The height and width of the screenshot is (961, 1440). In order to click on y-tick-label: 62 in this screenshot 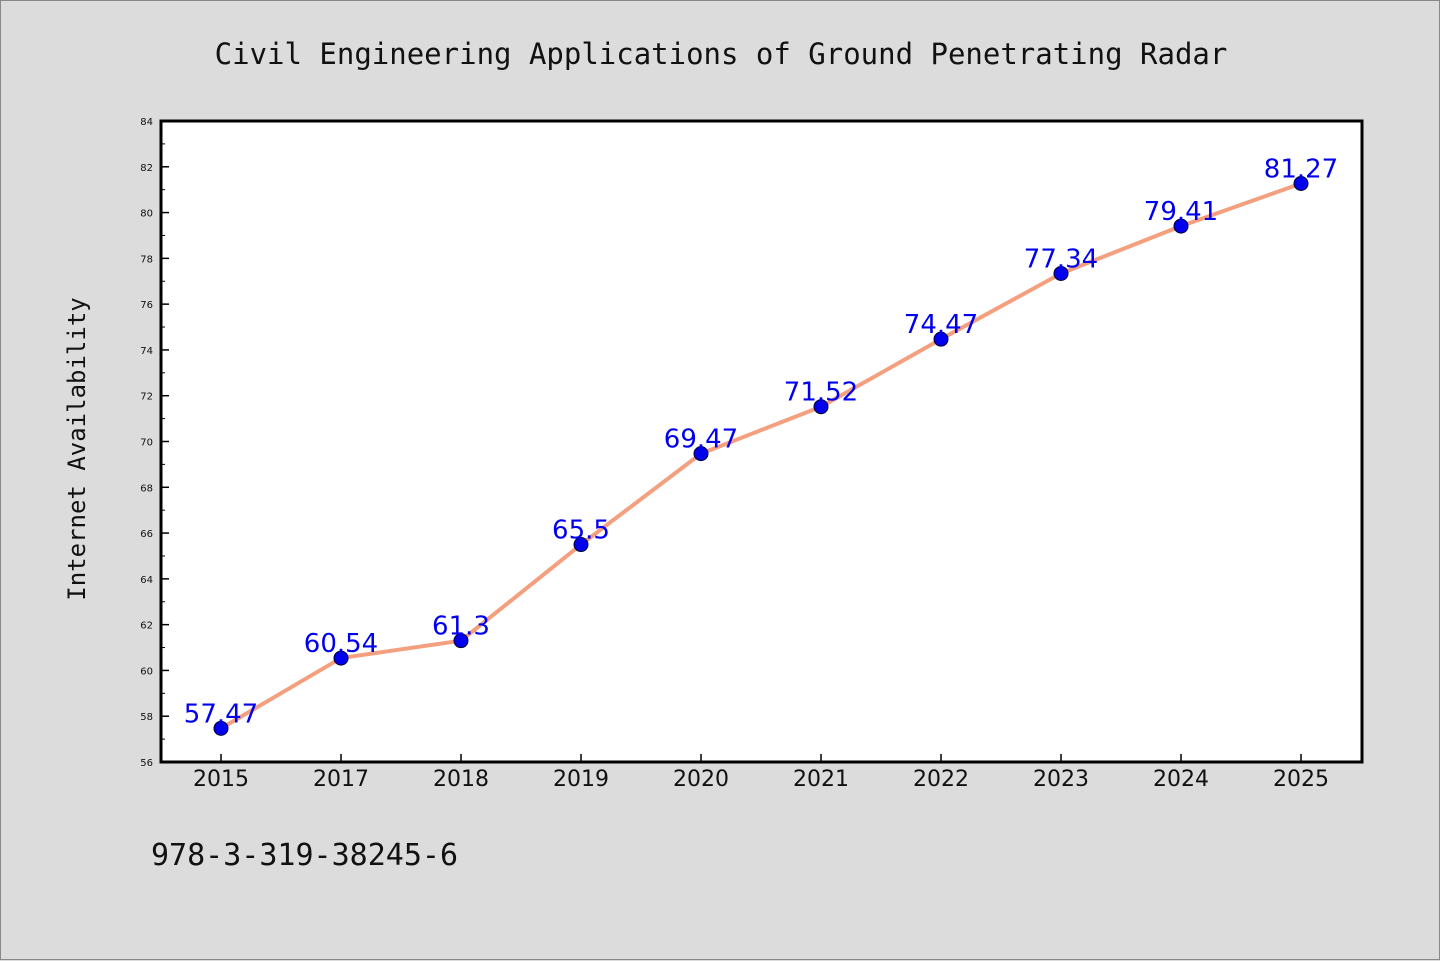, I will do `click(146, 626)`.